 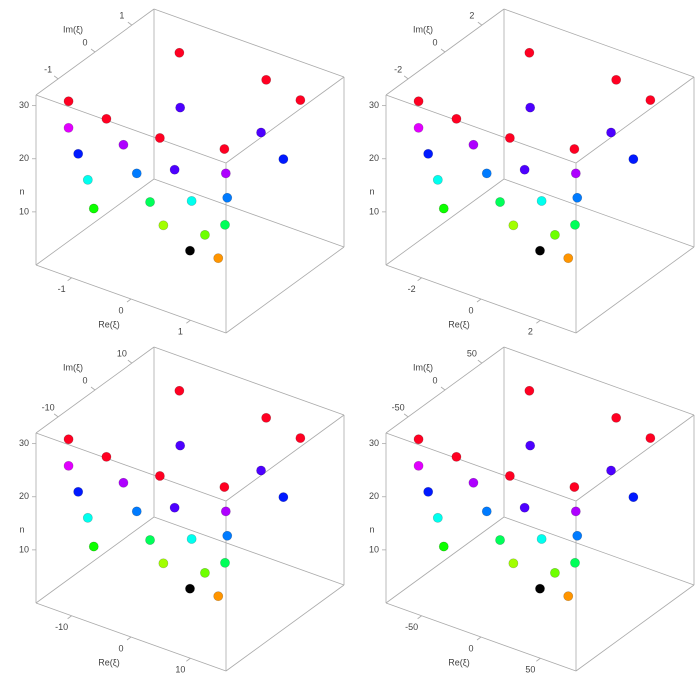 What do you see at coordinates (73, 367) in the screenshot?
I see `y-axis-label: Im(ξ)` at bounding box center [73, 367].